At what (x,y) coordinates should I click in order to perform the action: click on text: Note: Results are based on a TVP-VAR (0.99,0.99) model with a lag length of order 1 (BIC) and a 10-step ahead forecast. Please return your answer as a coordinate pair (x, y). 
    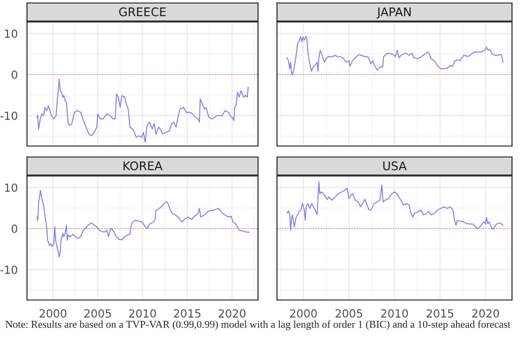
    Looking at the image, I should click on (258, 325).